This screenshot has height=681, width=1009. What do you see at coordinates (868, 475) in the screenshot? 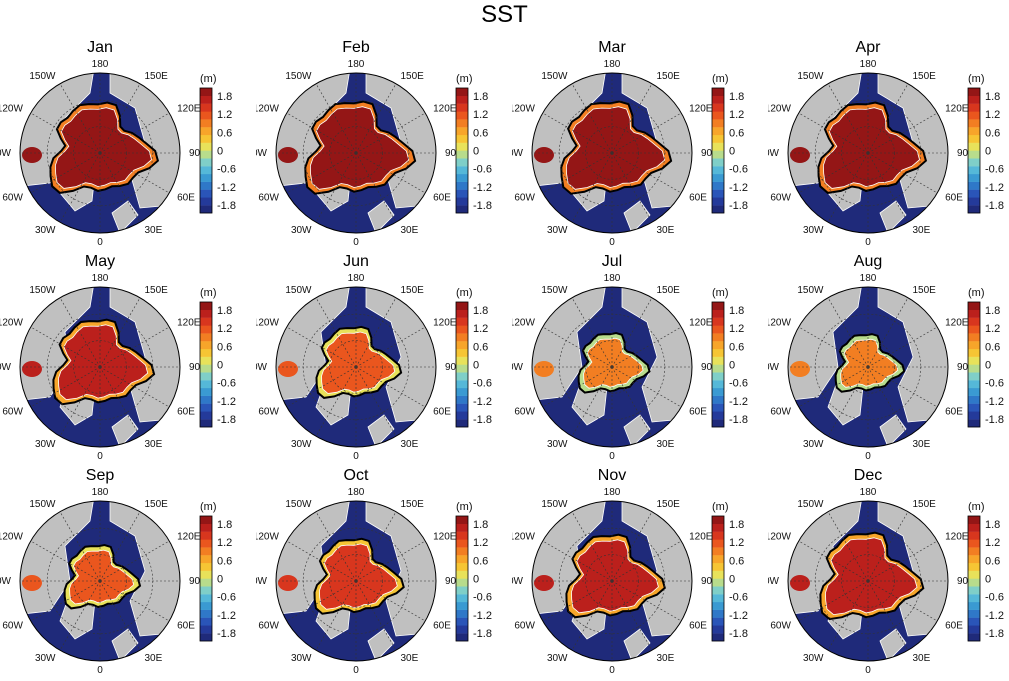
I see `panel-title: Dec` at bounding box center [868, 475].